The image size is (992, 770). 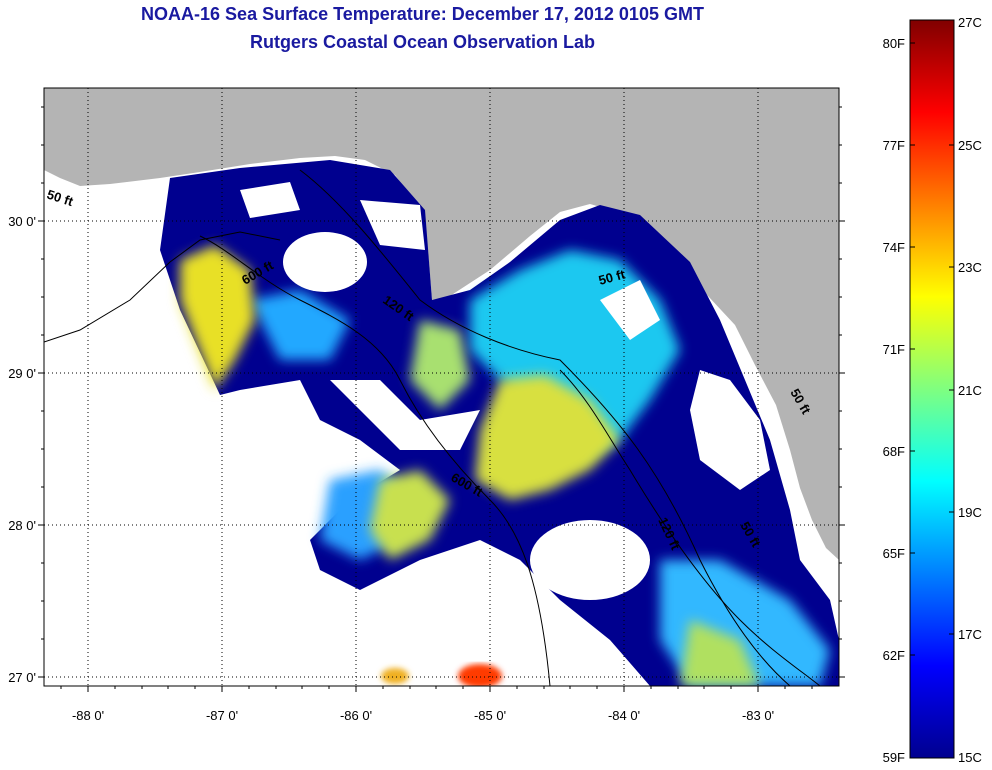 What do you see at coordinates (894, 400) in the screenshot?
I see `colorbar-f-labels: 80F 77F 74F 71F 68F 65F 62F 59F` at bounding box center [894, 400].